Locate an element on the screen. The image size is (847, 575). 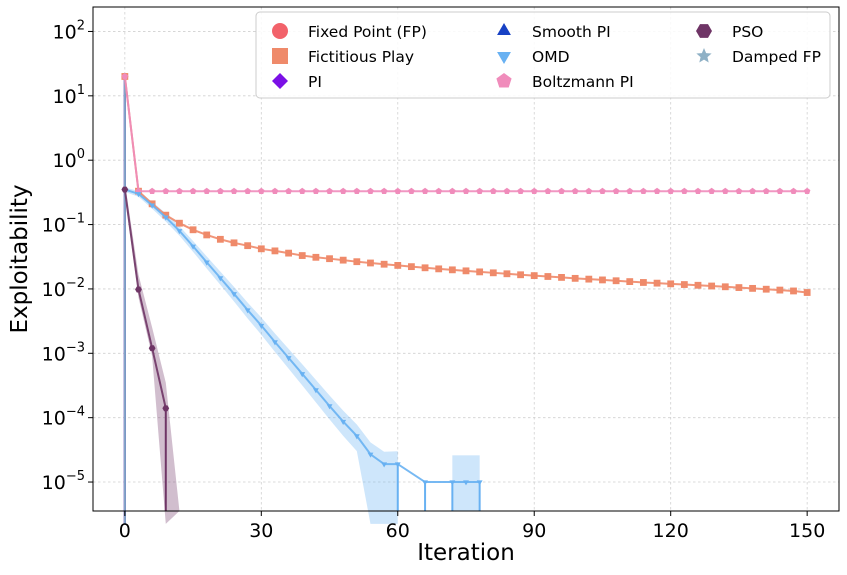
y-tick-label: 10⁻¹ is located at coordinates (63, 224).